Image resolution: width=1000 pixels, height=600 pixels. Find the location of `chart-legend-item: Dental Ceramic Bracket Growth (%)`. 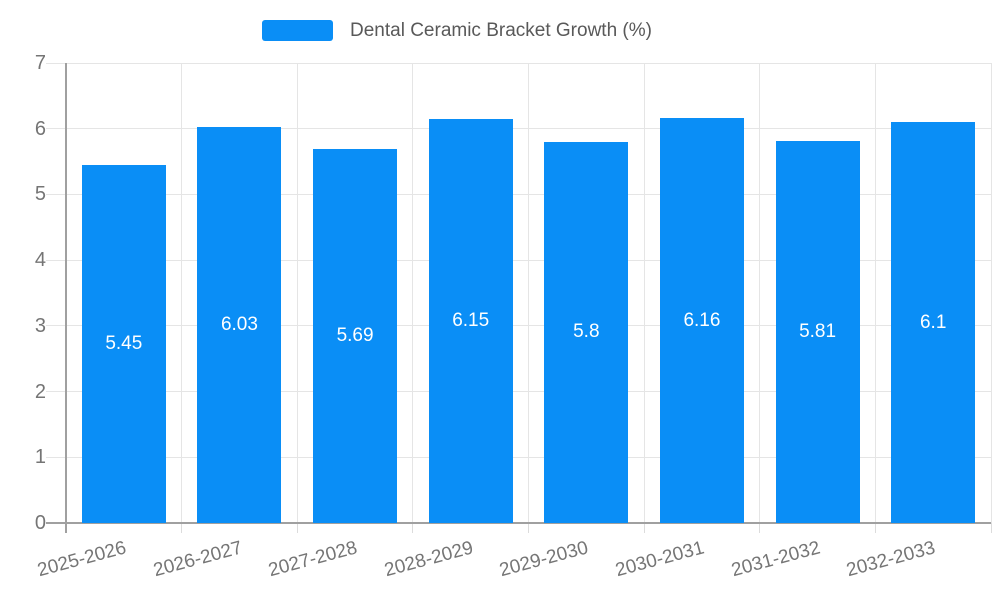

chart-legend-item: Dental Ceramic Bracket Growth (%) is located at coordinates (457, 30).